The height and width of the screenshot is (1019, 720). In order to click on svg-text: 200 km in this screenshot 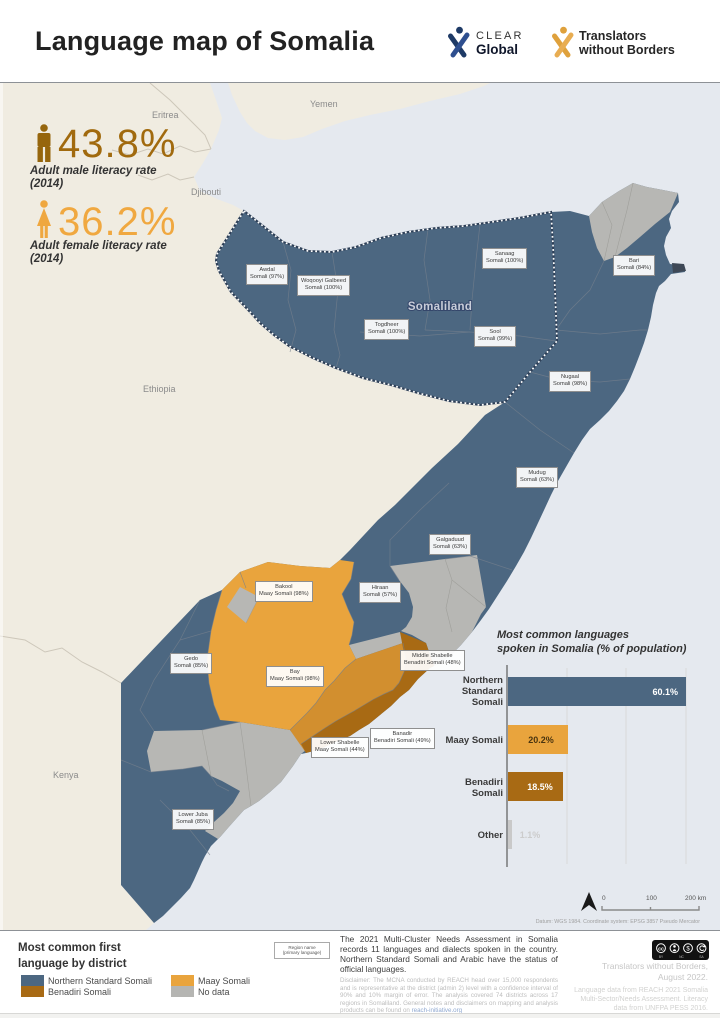, I will do `click(695, 898)`.